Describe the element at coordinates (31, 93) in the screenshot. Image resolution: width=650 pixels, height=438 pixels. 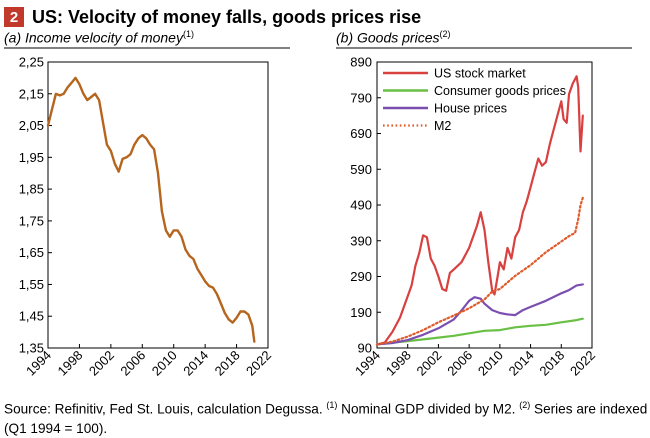
I see `y-tick-label: 2,15` at that location.